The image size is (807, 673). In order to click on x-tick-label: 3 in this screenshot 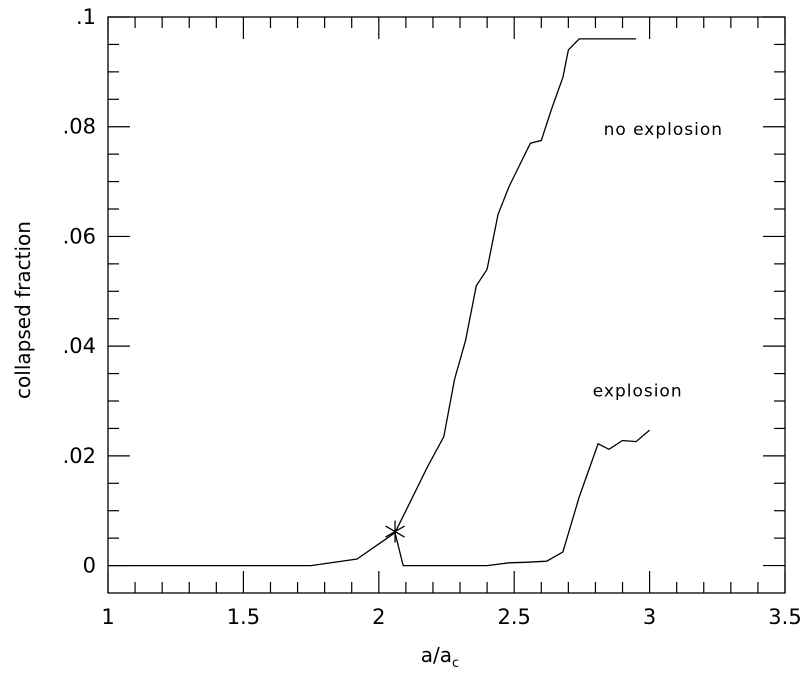, I will do `click(649, 617)`.